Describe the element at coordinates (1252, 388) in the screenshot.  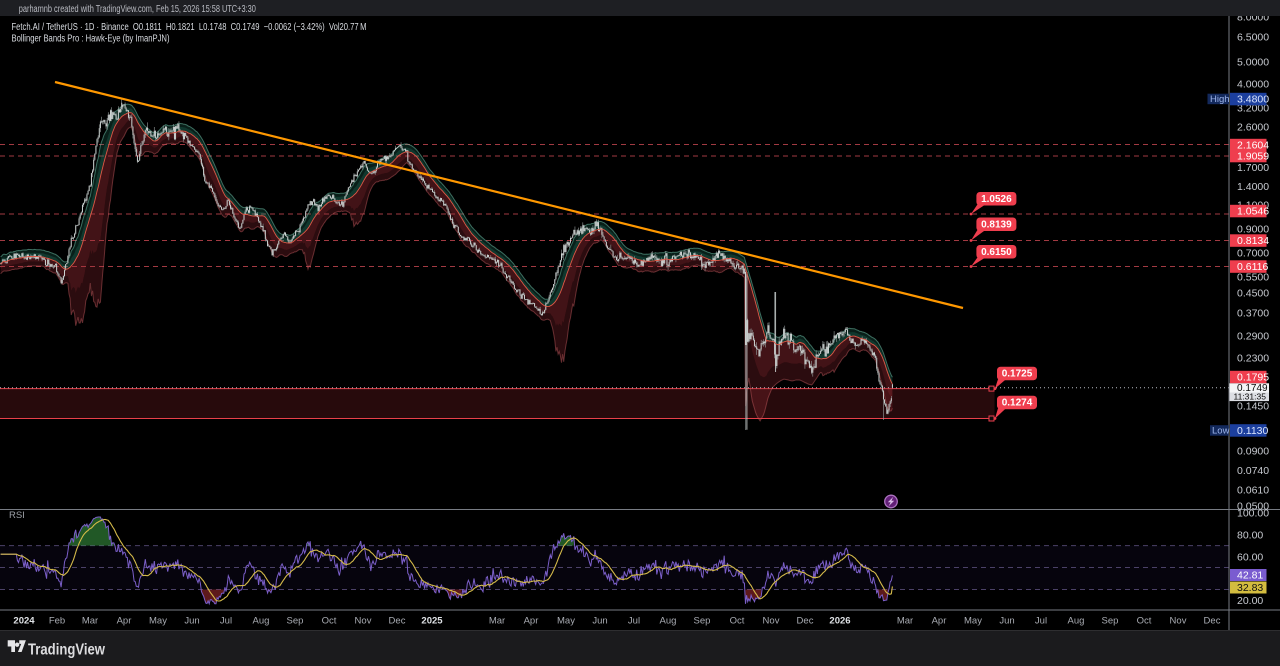
I see `svg-text: 0.1749` at that location.